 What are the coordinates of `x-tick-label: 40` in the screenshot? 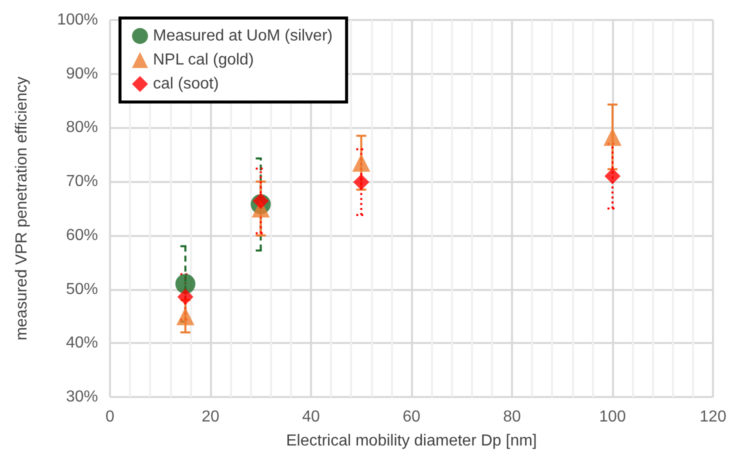 It's located at (311, 417).